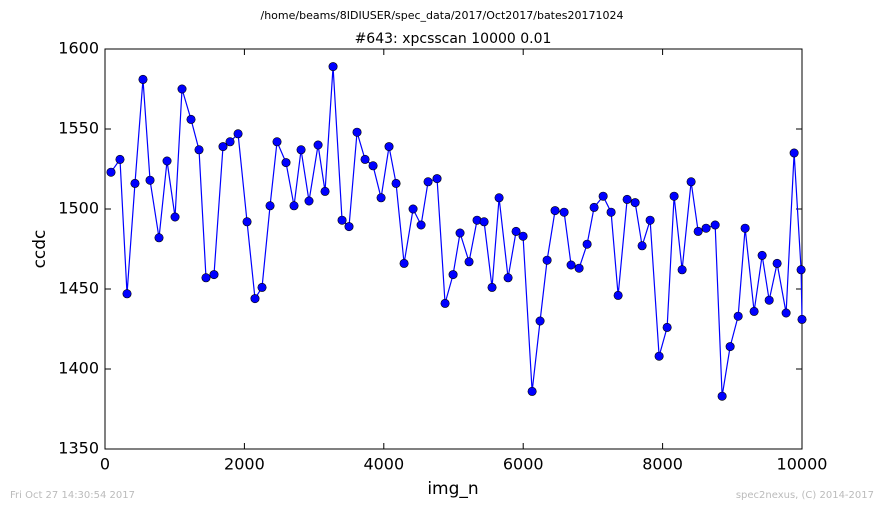 The width and height of the screenshot is (884, 509). I want to click on x-tick-label: 4000, so click(383, 464).